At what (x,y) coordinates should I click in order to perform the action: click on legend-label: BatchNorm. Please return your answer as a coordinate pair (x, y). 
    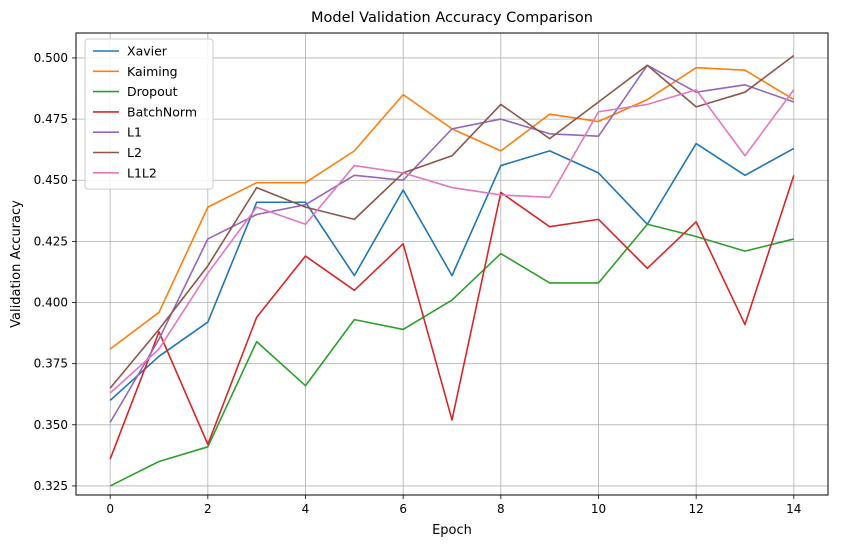
    Looking at the image, I should click on (162, 111).